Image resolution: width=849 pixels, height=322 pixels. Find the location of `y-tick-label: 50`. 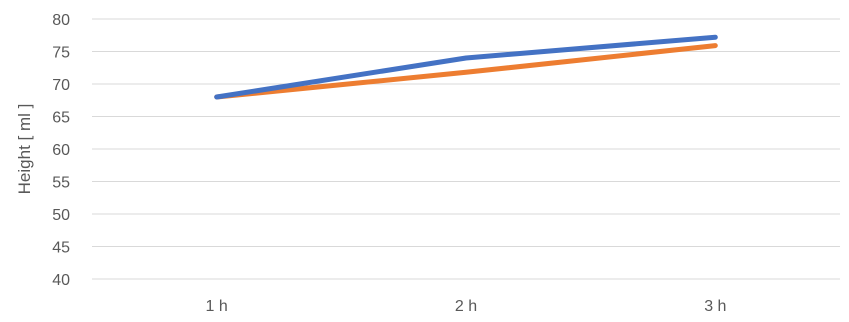

y-tick-label: 50 is located at coordinates (61, 215).